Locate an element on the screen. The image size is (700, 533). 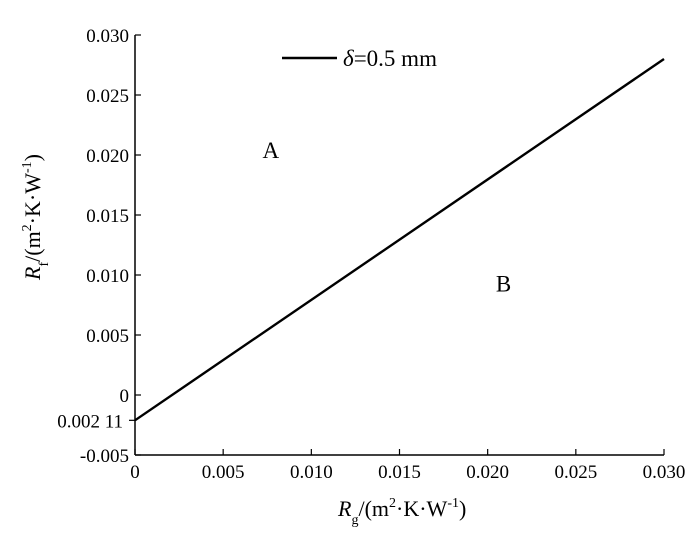
legend-value: =0.5 mm is located at coordinates (395, 58).